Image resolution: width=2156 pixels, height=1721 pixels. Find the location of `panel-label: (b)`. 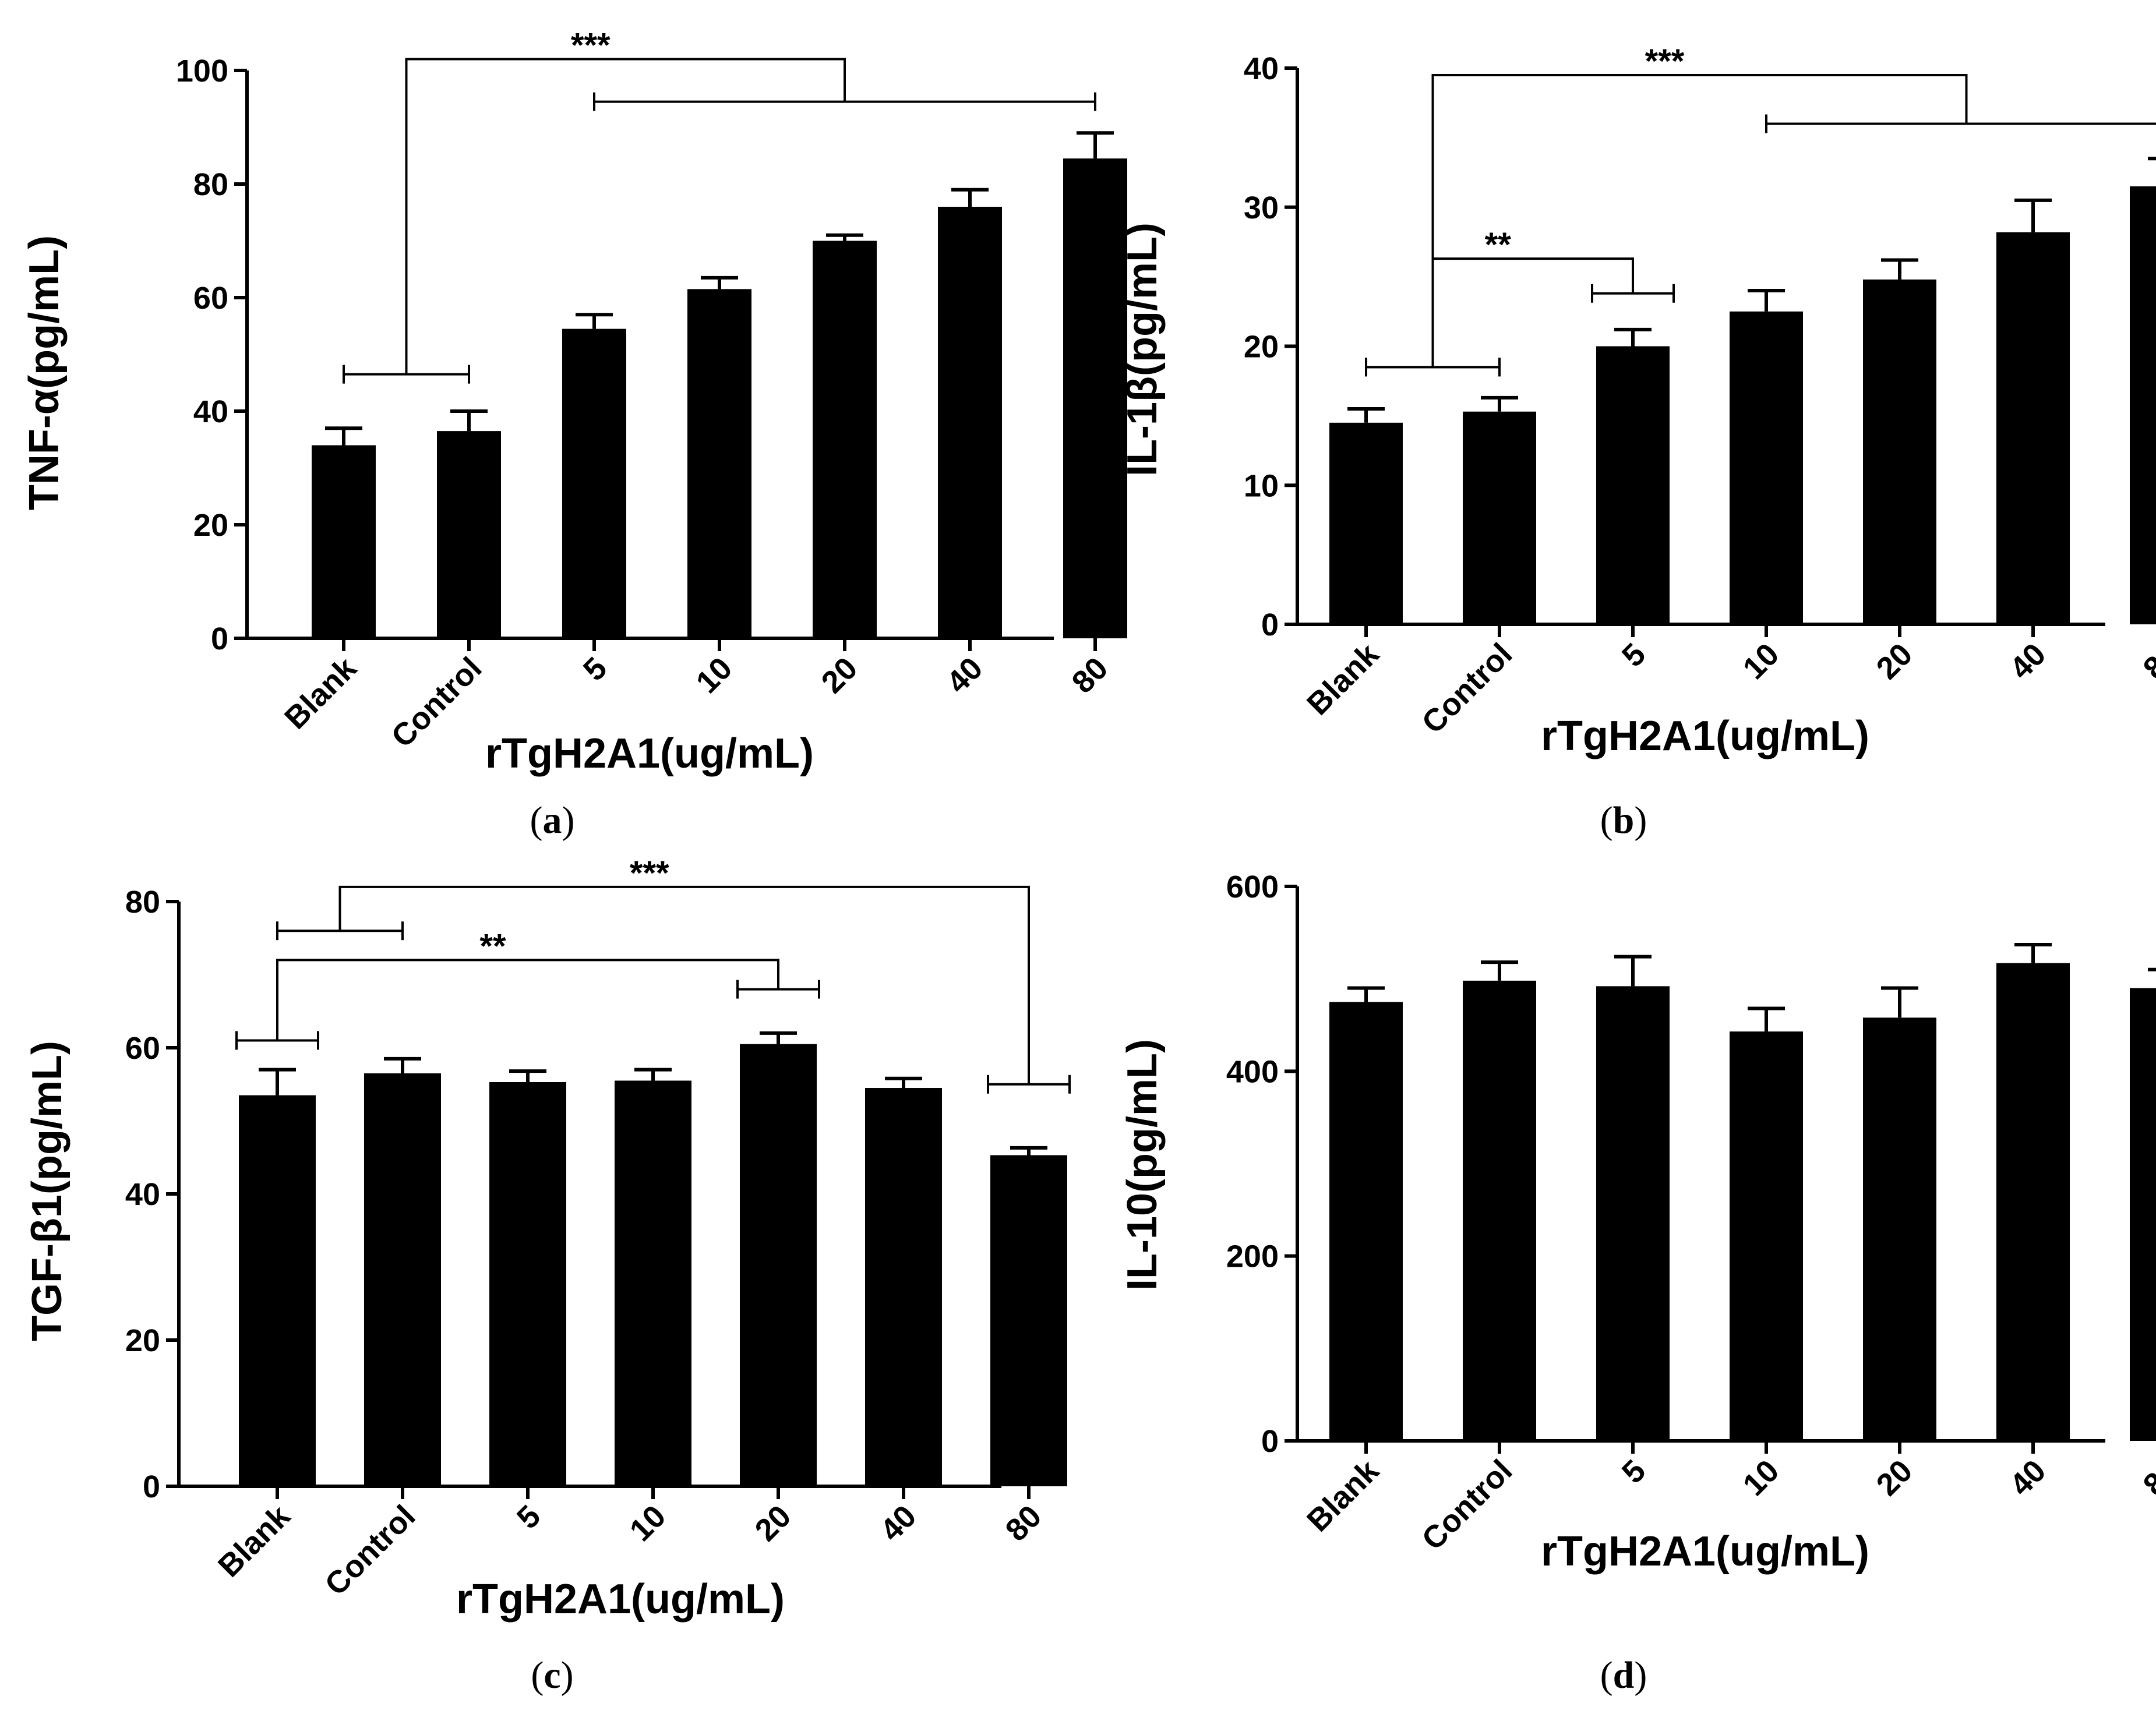

panel-label: (b) is located at coordinates (1624, 820).